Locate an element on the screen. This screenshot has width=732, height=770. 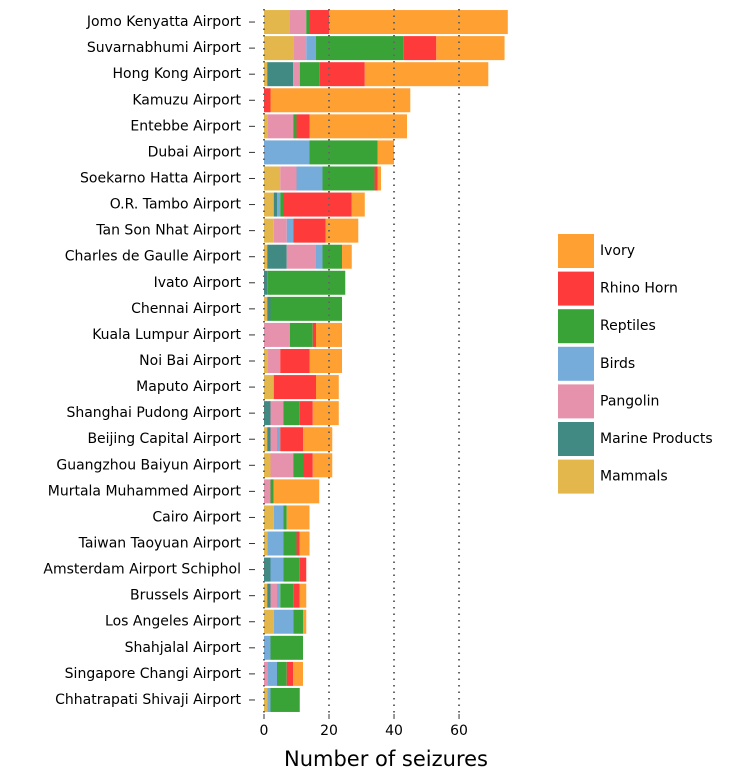
y-tick-label: Suvarnabhumi Airport is located at coordinates (164, 48).